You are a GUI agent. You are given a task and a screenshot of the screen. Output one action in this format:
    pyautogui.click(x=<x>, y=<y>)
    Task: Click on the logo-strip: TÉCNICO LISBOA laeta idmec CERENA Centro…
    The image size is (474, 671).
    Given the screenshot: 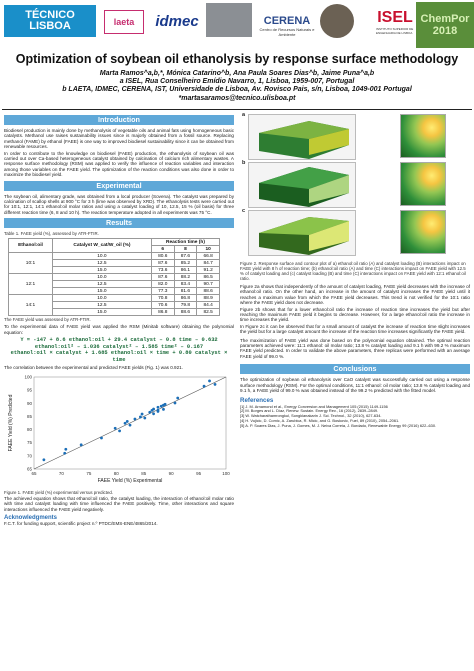 What is the action you would take?
    pyautogui.click(x=237, y=25)
    